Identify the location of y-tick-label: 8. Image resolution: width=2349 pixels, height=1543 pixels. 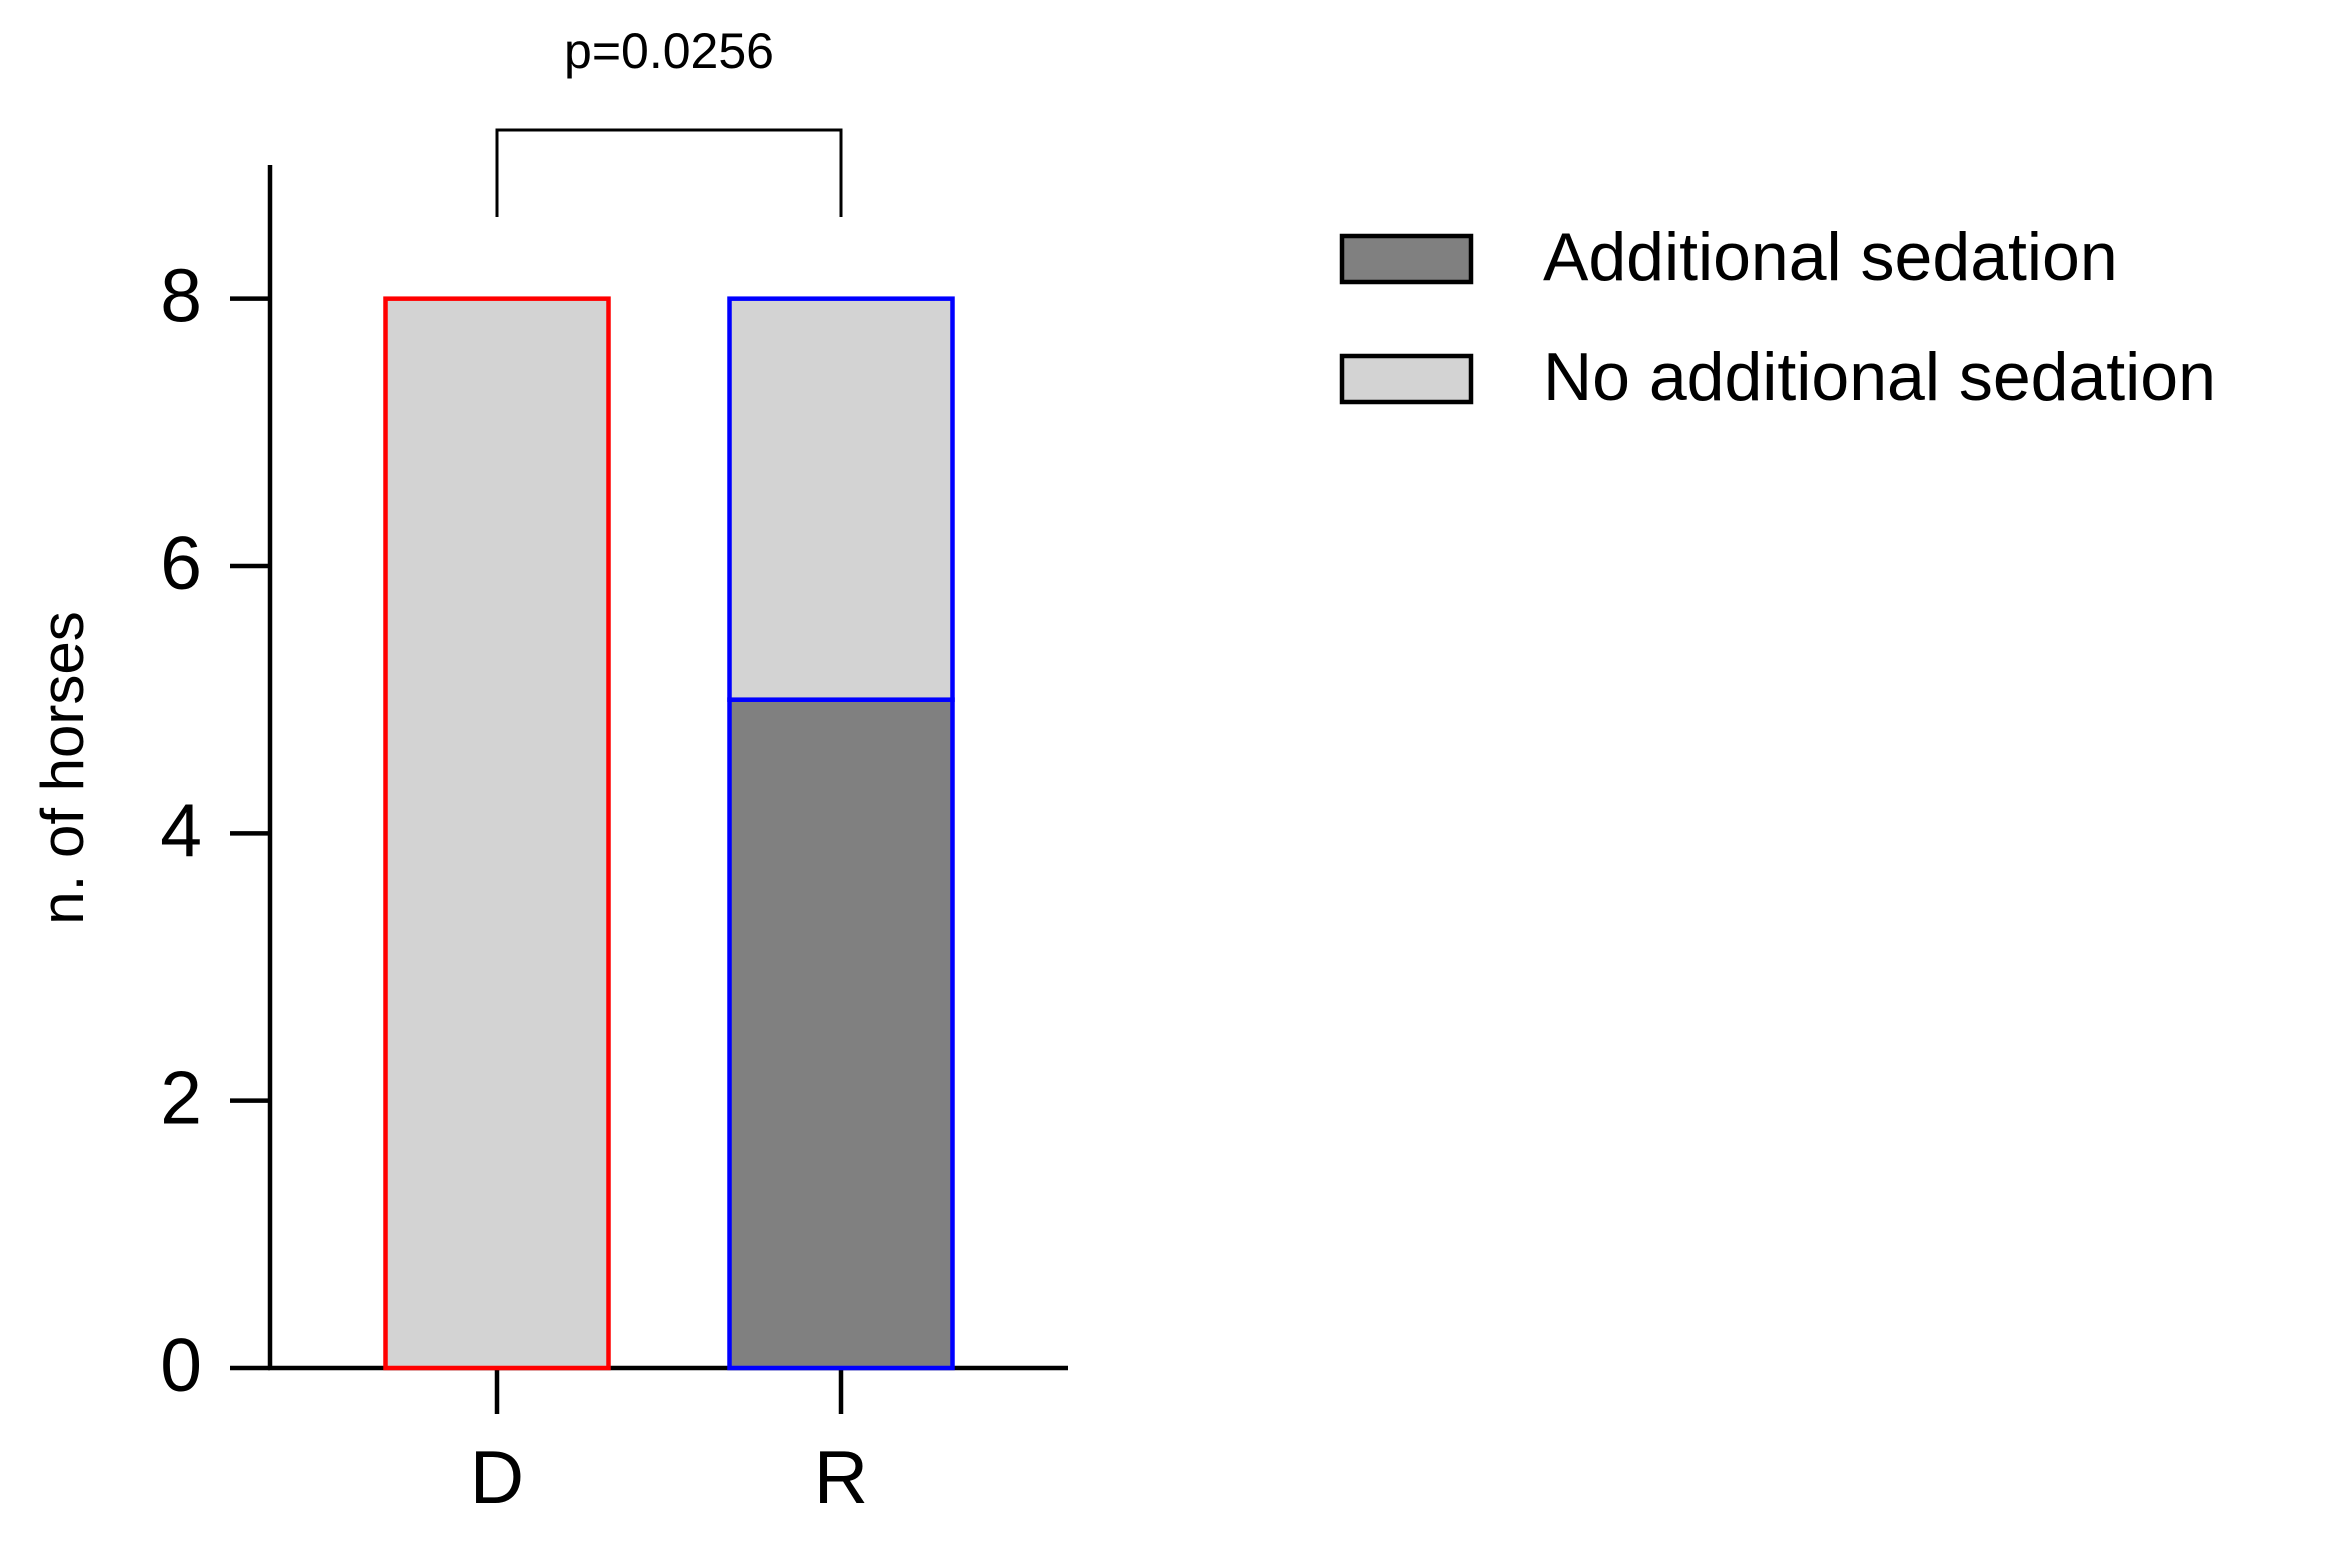
(181, 295).